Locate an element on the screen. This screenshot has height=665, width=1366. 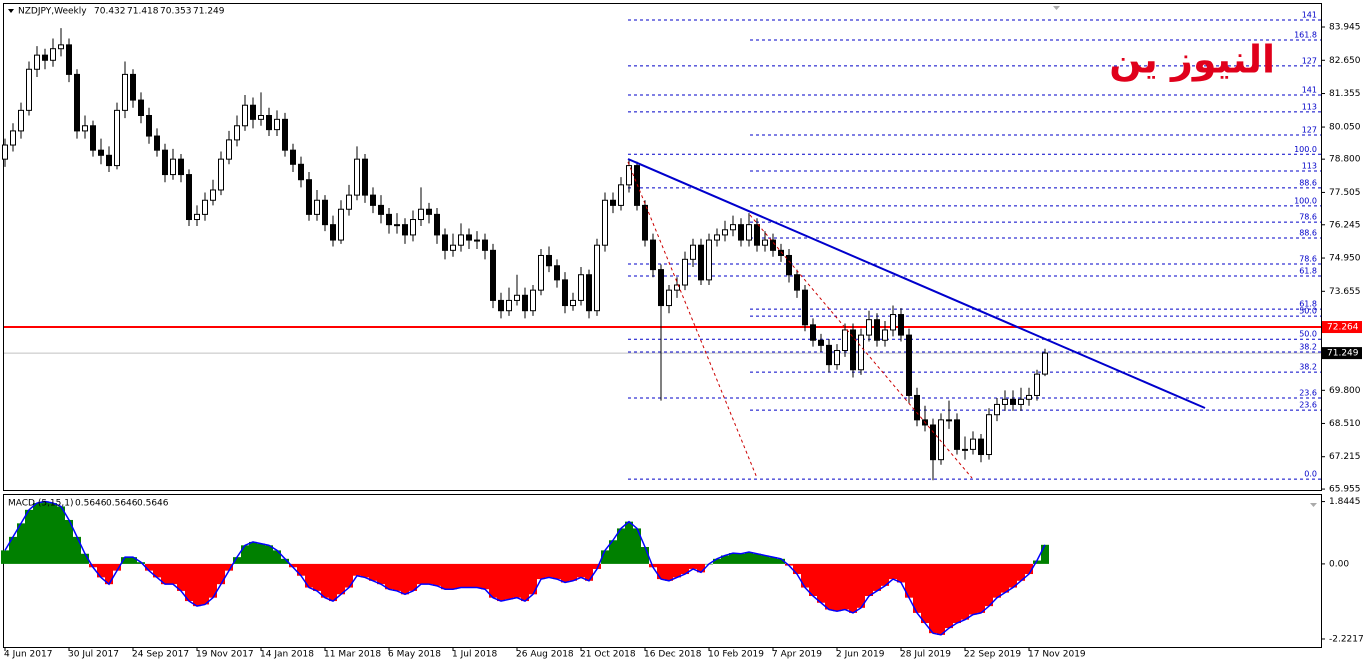
y-tick-label: 80.050 is located at coordinates (1345, 128).